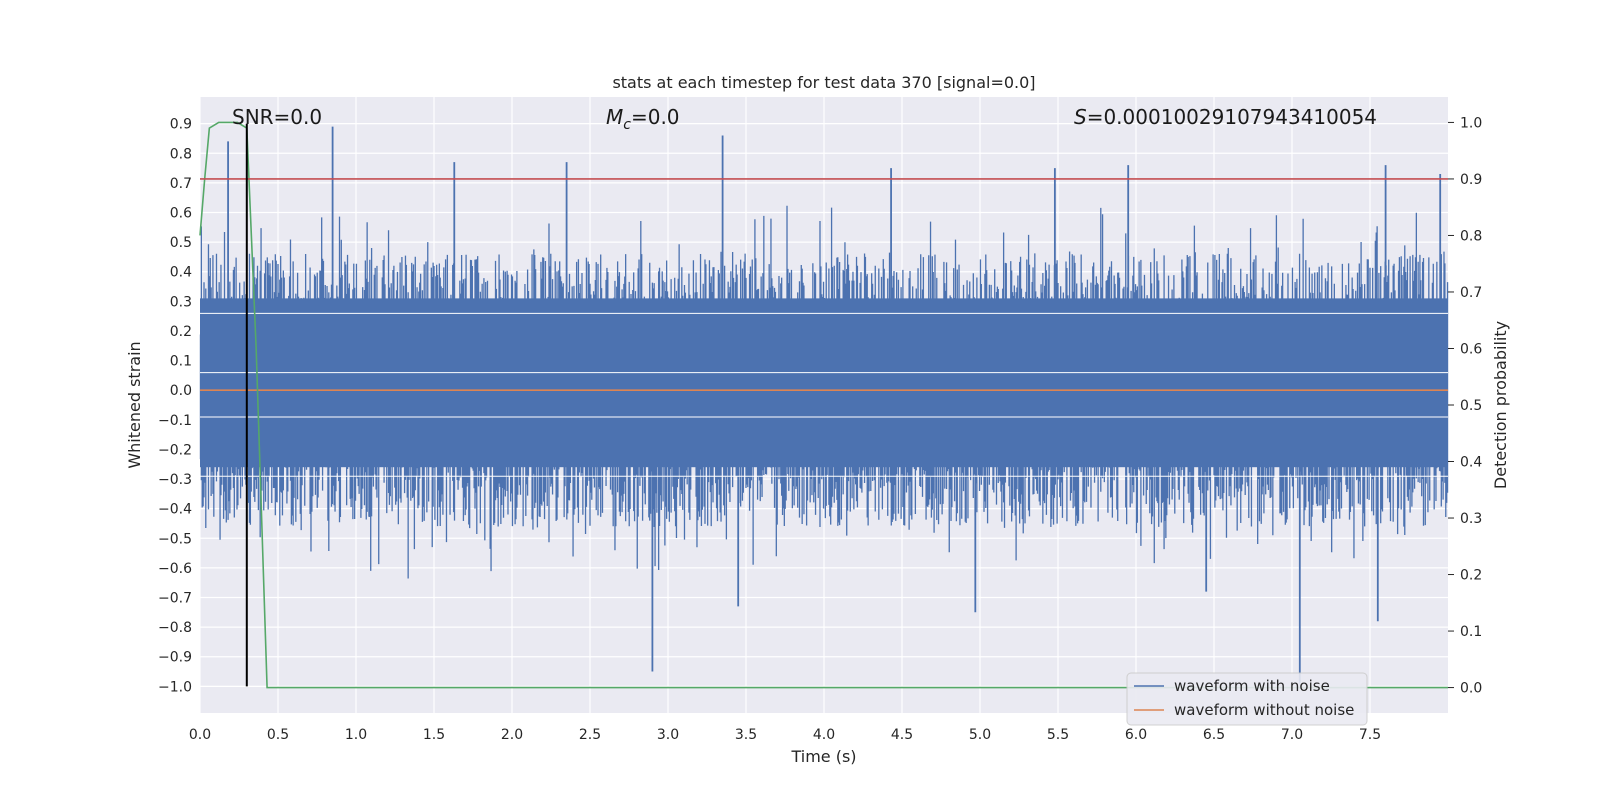  I want to click on annotation-snr: SNR=0.0, so click(277, 117).